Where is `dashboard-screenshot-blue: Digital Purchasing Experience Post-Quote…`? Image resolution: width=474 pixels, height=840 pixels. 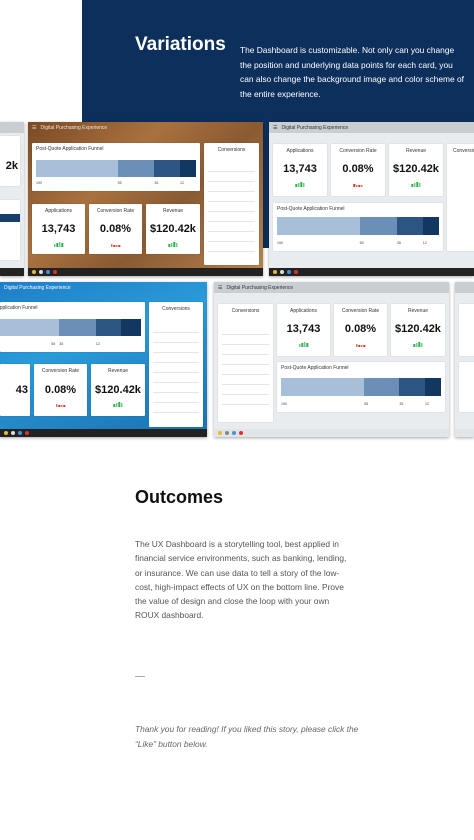
dashboard-screenshot-blue: Digital Purchasing Experience Post-Quote… is located at coordinates (103, 359).